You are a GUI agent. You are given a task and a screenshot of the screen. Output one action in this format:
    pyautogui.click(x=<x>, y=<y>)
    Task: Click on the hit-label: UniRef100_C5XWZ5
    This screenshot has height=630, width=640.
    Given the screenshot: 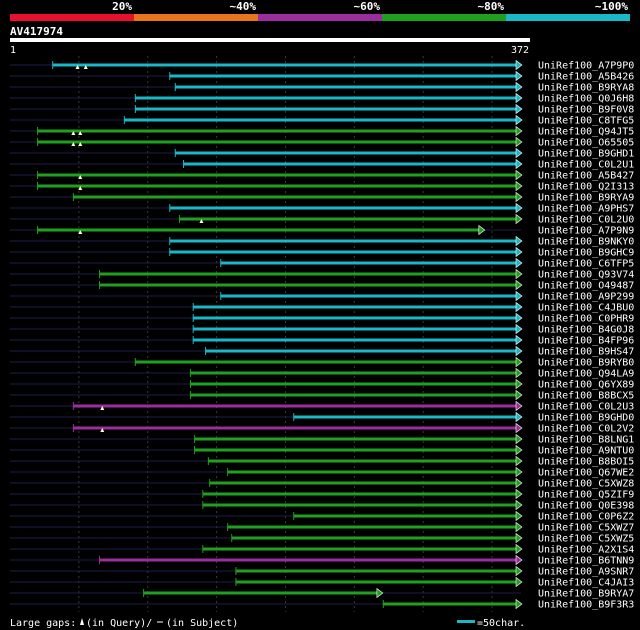 What is the action you would take?
    pyautogui.click(x=586, y=539)
    